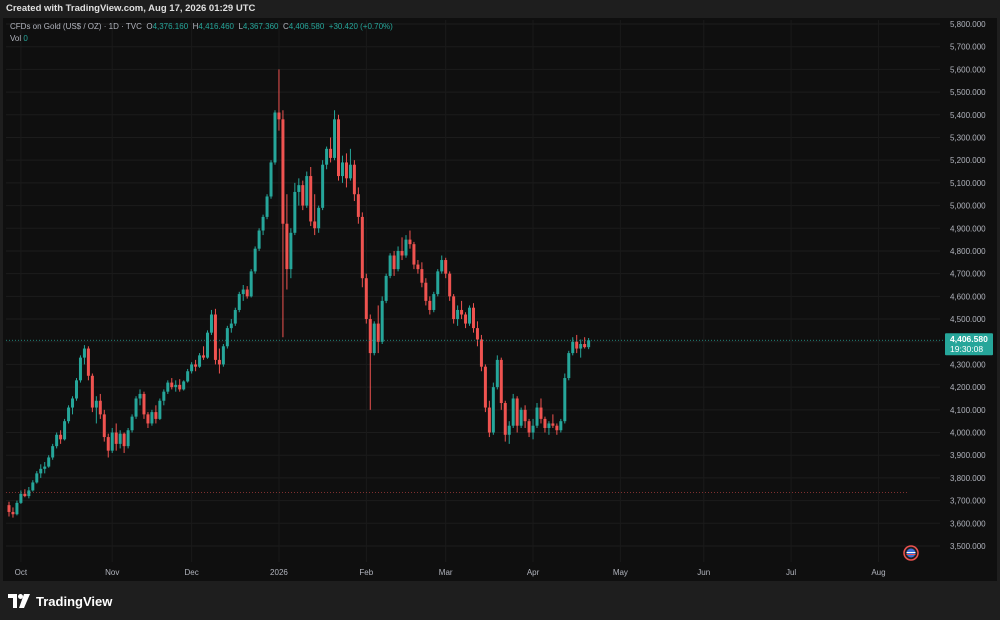 The height and width of the screenshot is (620, 1000). Describe the element at coordinates (260, 26) in the screenshot. I see `low-value: 4,367.360` at that location.